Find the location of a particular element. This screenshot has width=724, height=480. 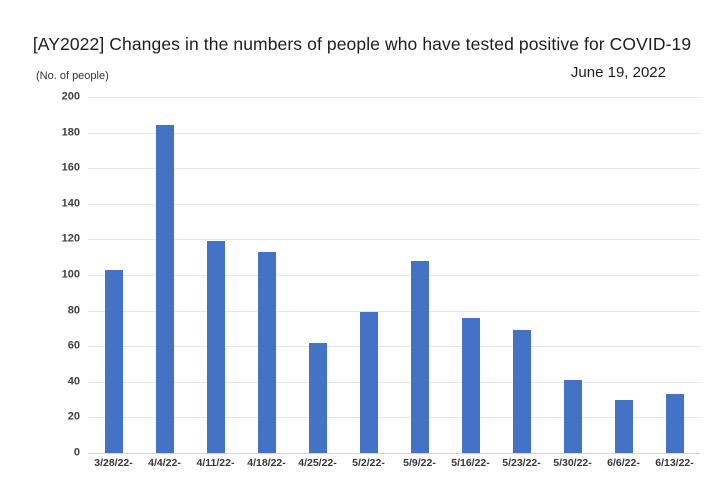

y-tick-label: 20 is located at coordinates (73, 416).